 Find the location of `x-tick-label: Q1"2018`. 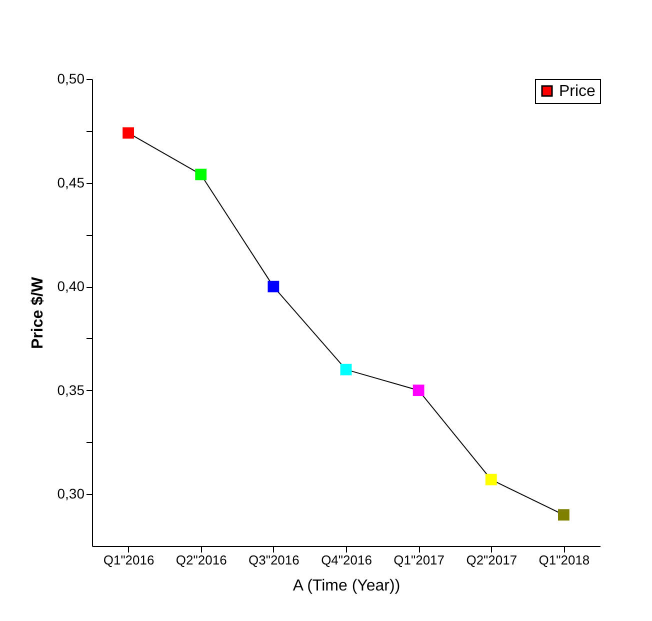

x-tick-label: Q1"2018 is located at coordinates (564, 560).